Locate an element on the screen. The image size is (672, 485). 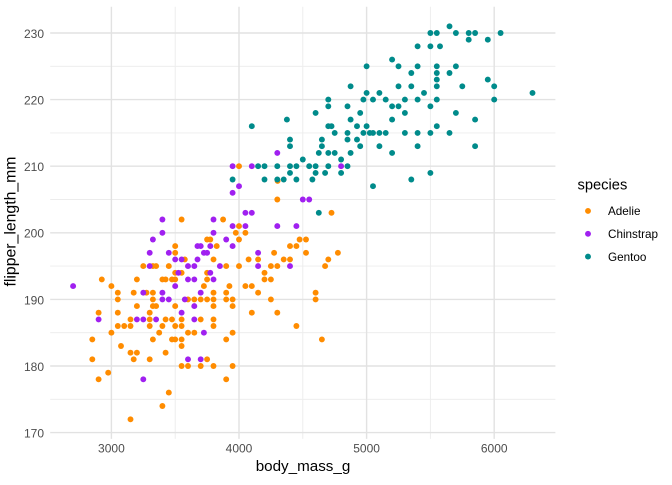
svg-text: 210 is located at coordinates (34, 167).